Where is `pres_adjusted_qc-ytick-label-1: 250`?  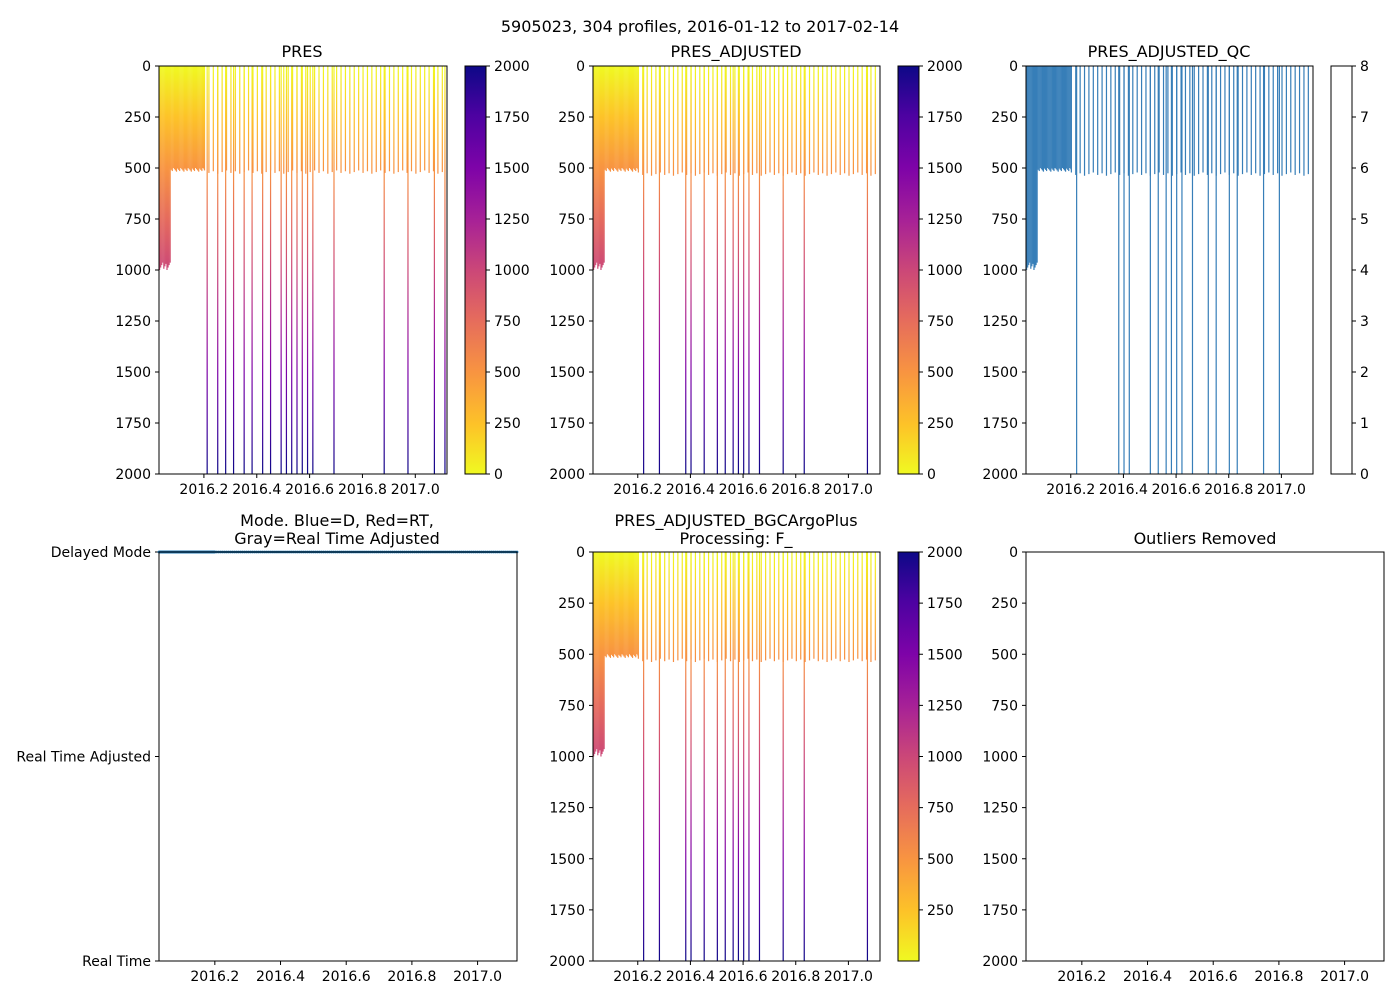 pres_adjusted_qc-ytick-label-1: 250 is located at coordinates (1004, 118).